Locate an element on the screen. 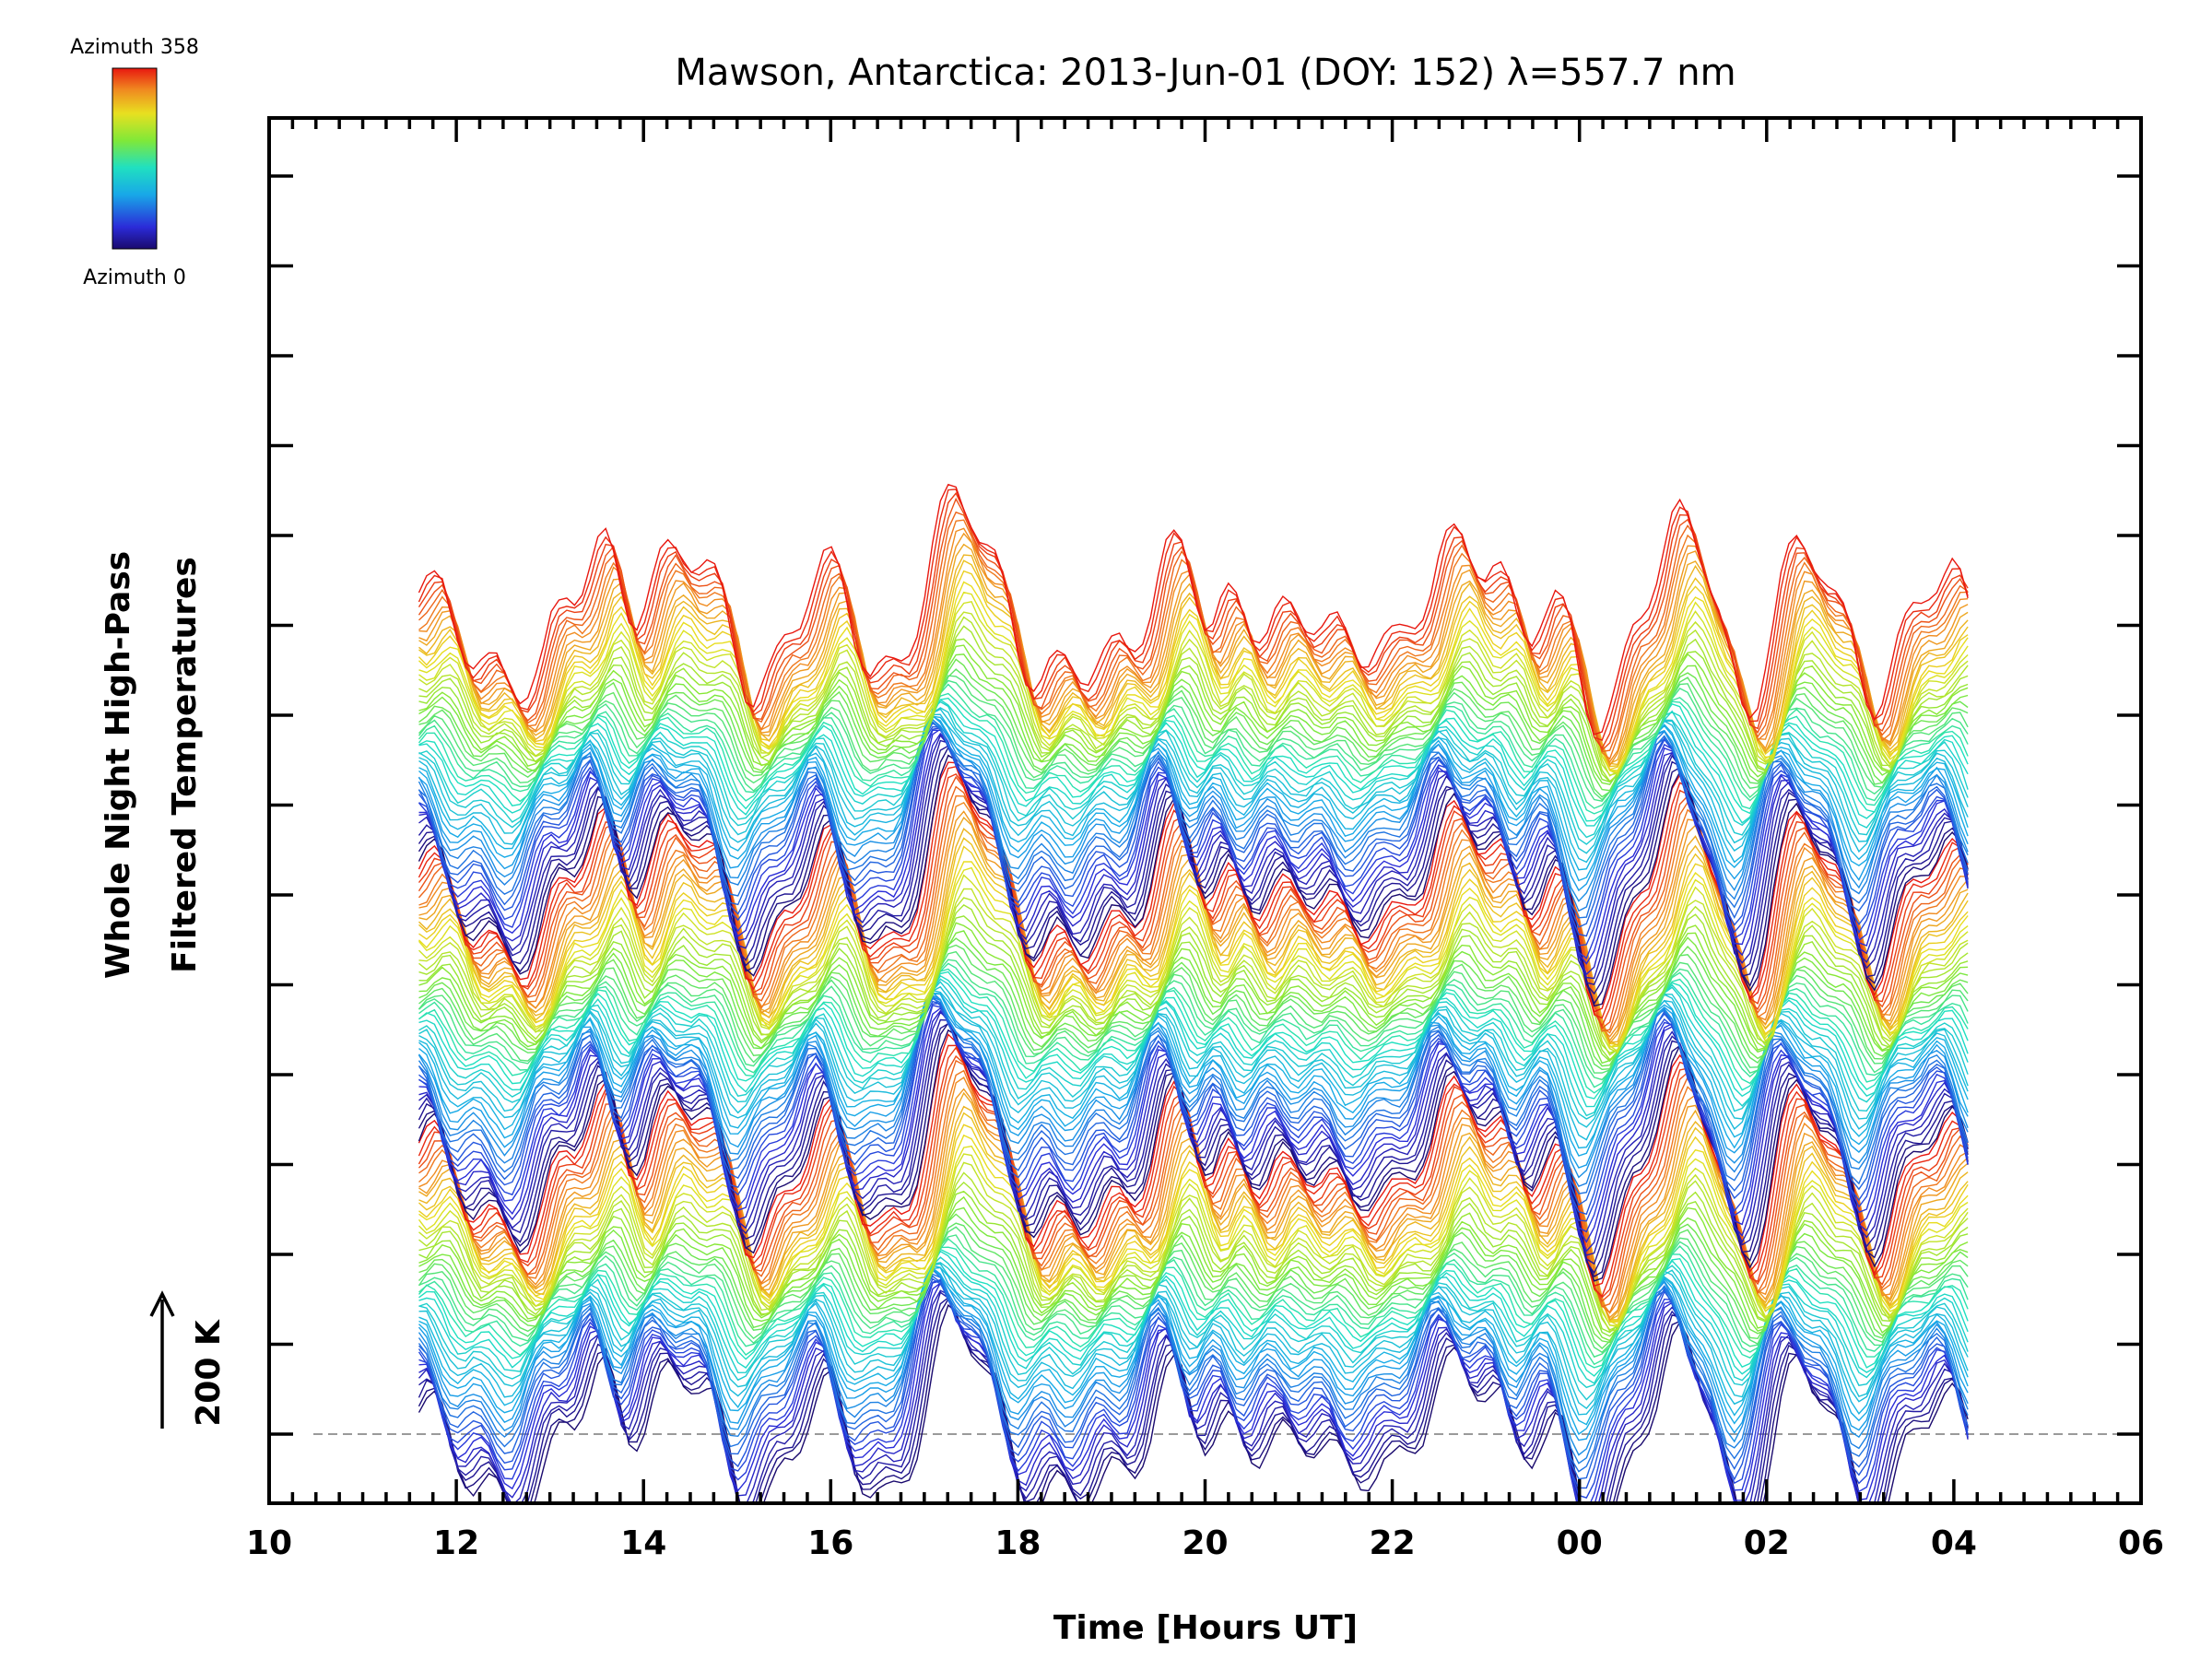  x-tick-label: 04 is located at coordinates (1954, 1543).